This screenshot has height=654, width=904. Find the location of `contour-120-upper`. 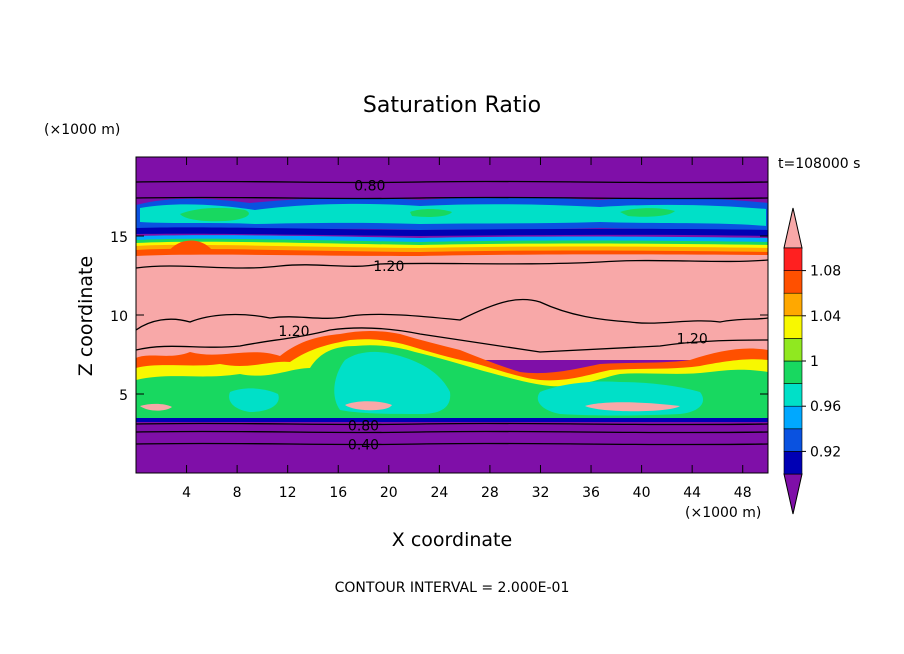

contour-120-upper is located at coordinates (452, 264).